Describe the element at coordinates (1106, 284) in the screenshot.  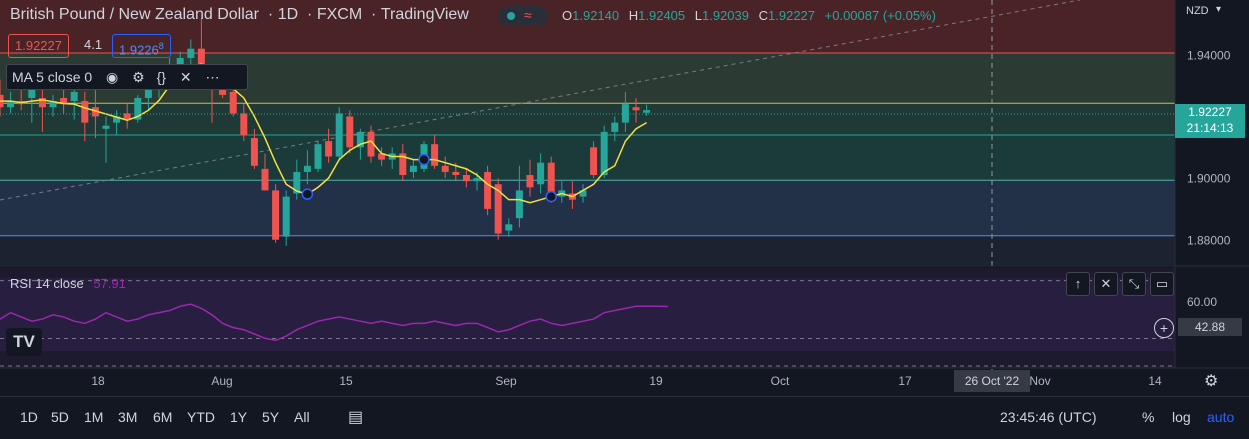
I see `pane-close-button: ✕` at that location.